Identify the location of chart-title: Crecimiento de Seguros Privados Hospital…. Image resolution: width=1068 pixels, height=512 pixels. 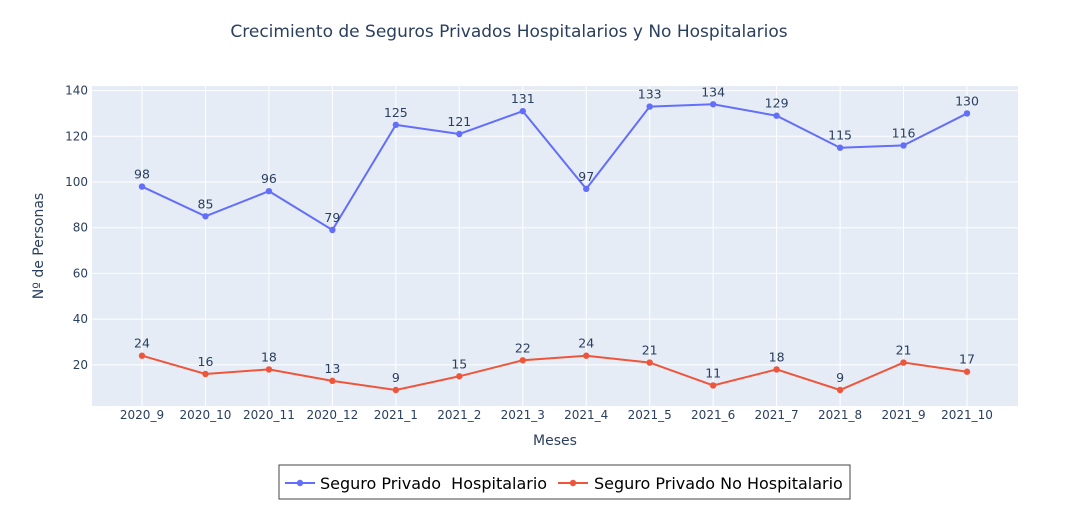
(508, 32).